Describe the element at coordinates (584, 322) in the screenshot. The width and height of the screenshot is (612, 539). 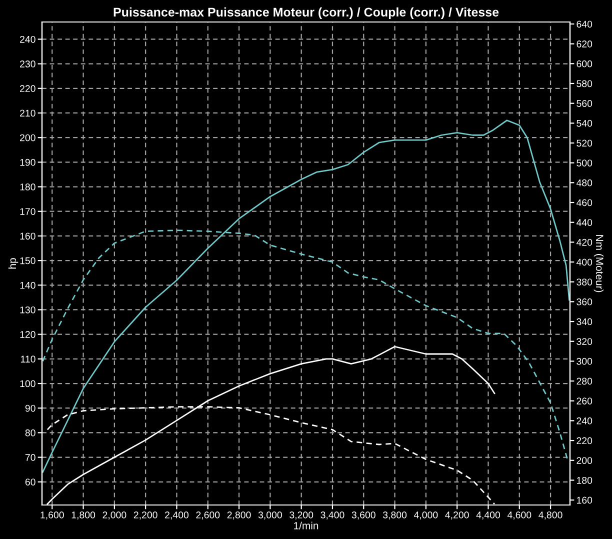
I see `y2-tick-label: 340` at that location.